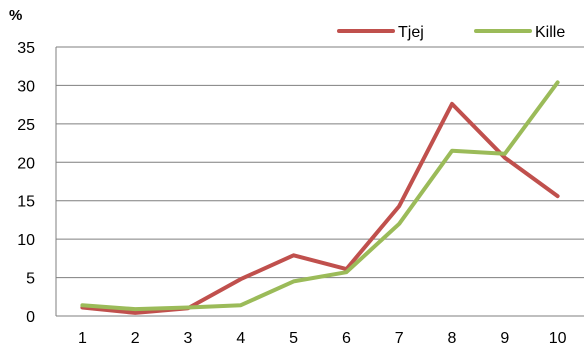 The width and height of the screenshot is (584, 347). I want to click on x-tick-label: 7, so click(399, 338).